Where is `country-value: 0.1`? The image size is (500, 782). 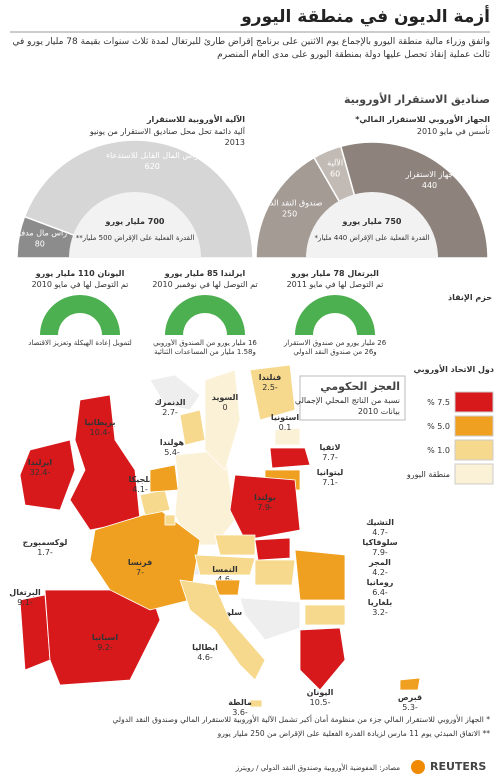
country-value: 0.1 is located at coordinates (285, 427).